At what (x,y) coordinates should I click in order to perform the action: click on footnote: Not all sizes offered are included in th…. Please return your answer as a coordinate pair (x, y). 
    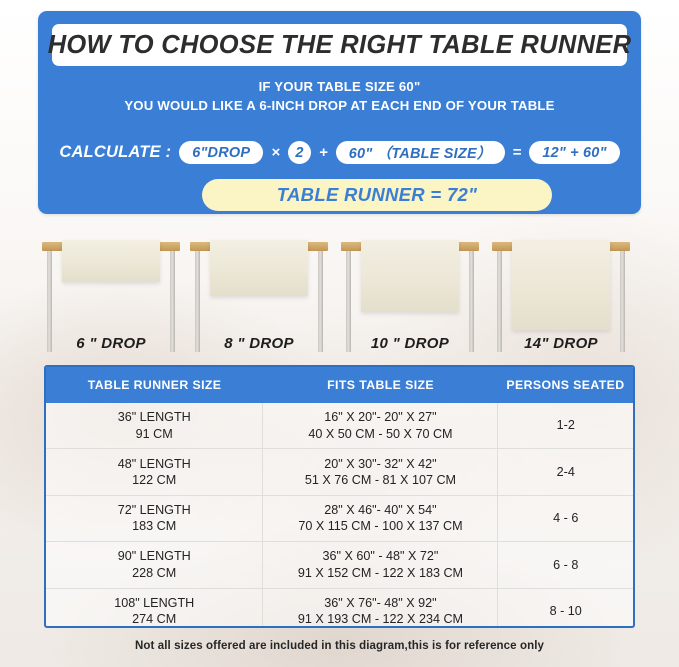
    Looking at the image, I should click on (339, 646).